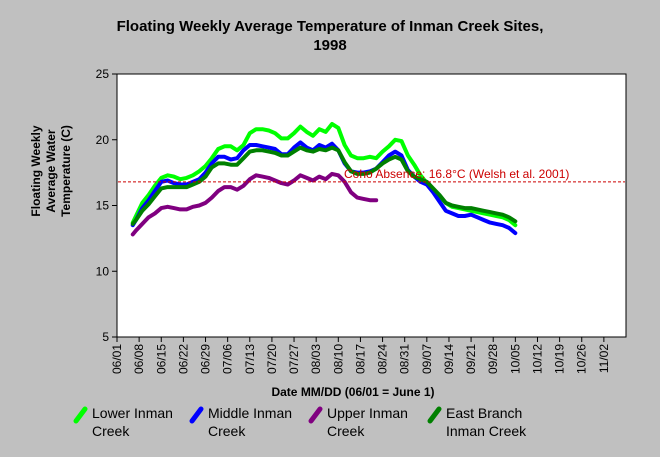  Describe the element at coordinates (515, 359) in the screenshot. I see `x-tick-label: 10/05` at that location.